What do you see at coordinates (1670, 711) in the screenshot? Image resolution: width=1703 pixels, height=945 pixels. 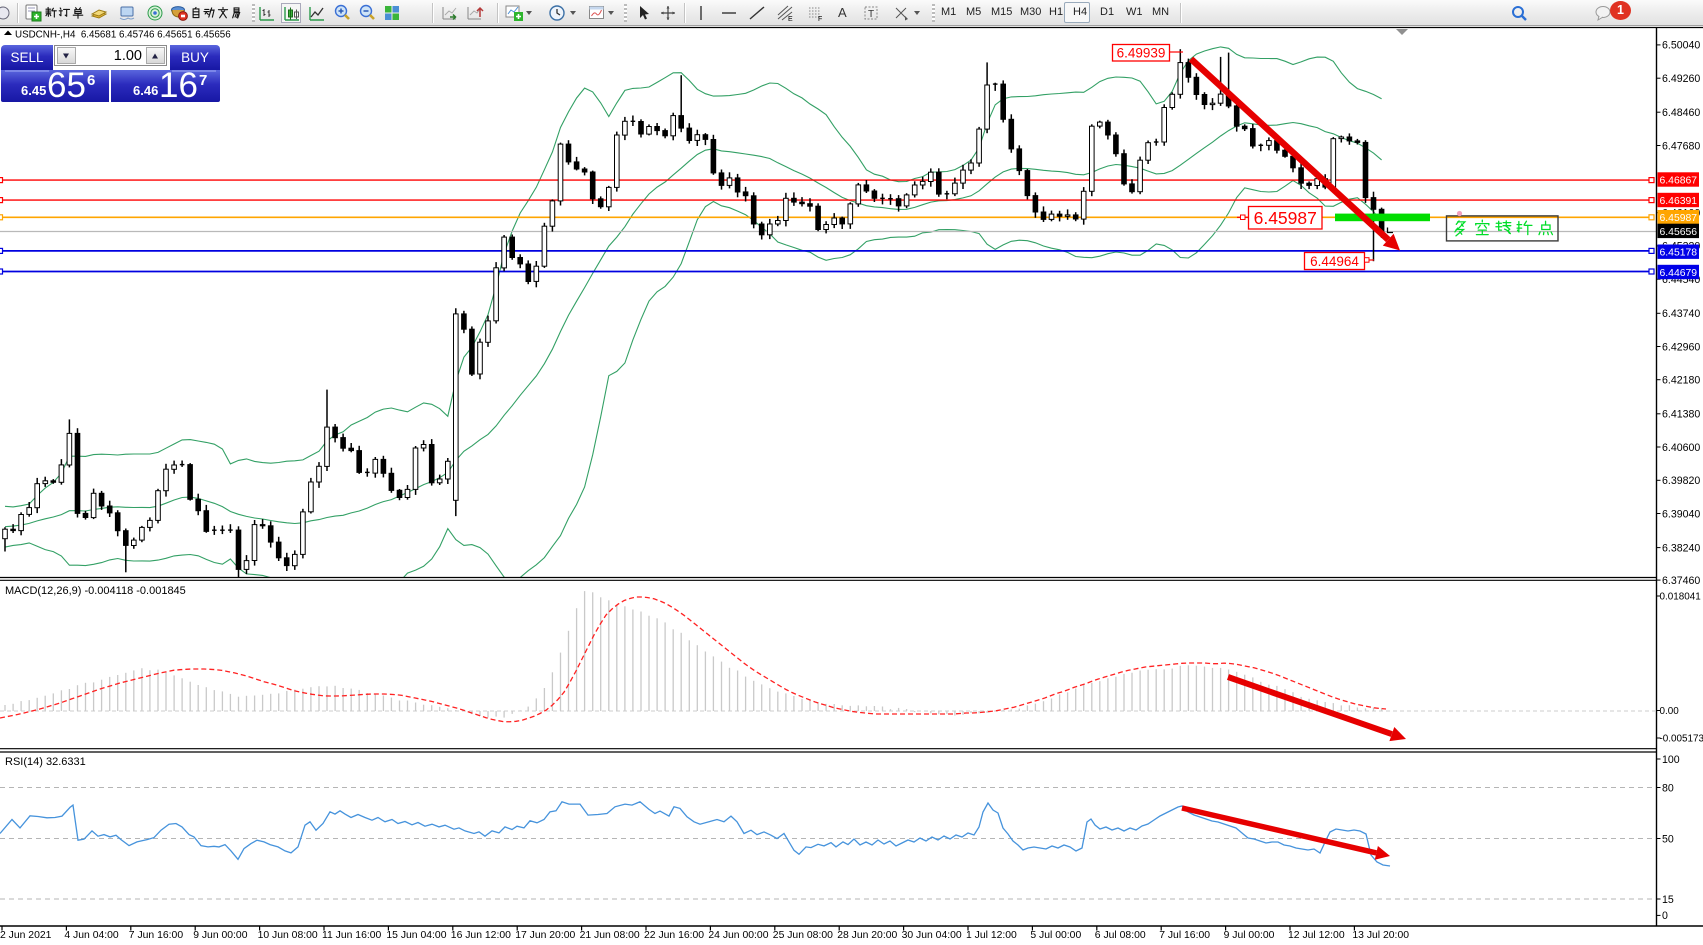 I see `svg-text: 0.00` at bounding box center [1670, 711].